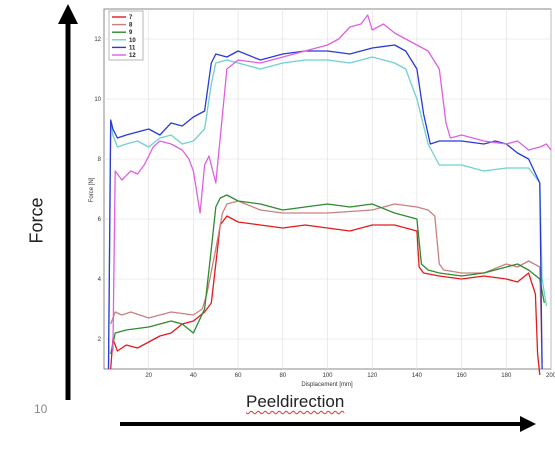  I want to click on x-tick-label: 180, so click(506, 376).